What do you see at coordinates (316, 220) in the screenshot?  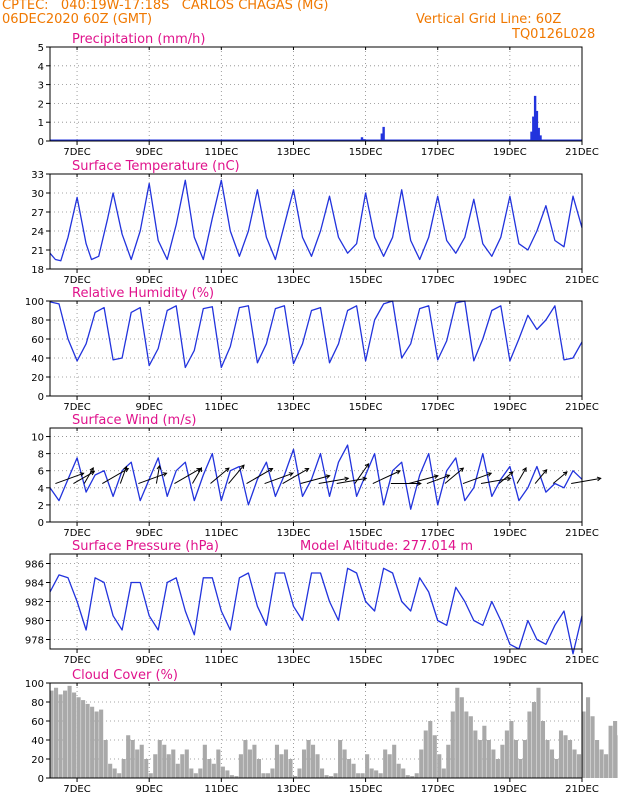 I see `temp-series-line` at bounding box center [316, 220].